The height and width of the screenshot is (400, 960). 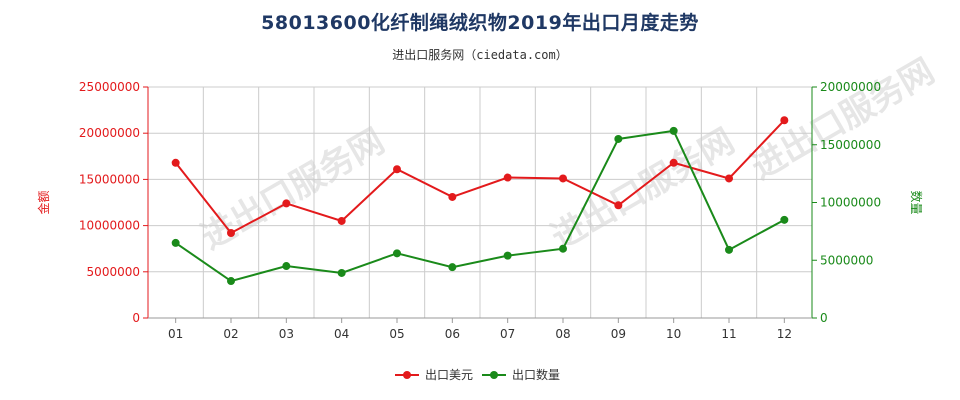 I want to click on y-right-tick-label: 20000000, so click(x=850, y=87).